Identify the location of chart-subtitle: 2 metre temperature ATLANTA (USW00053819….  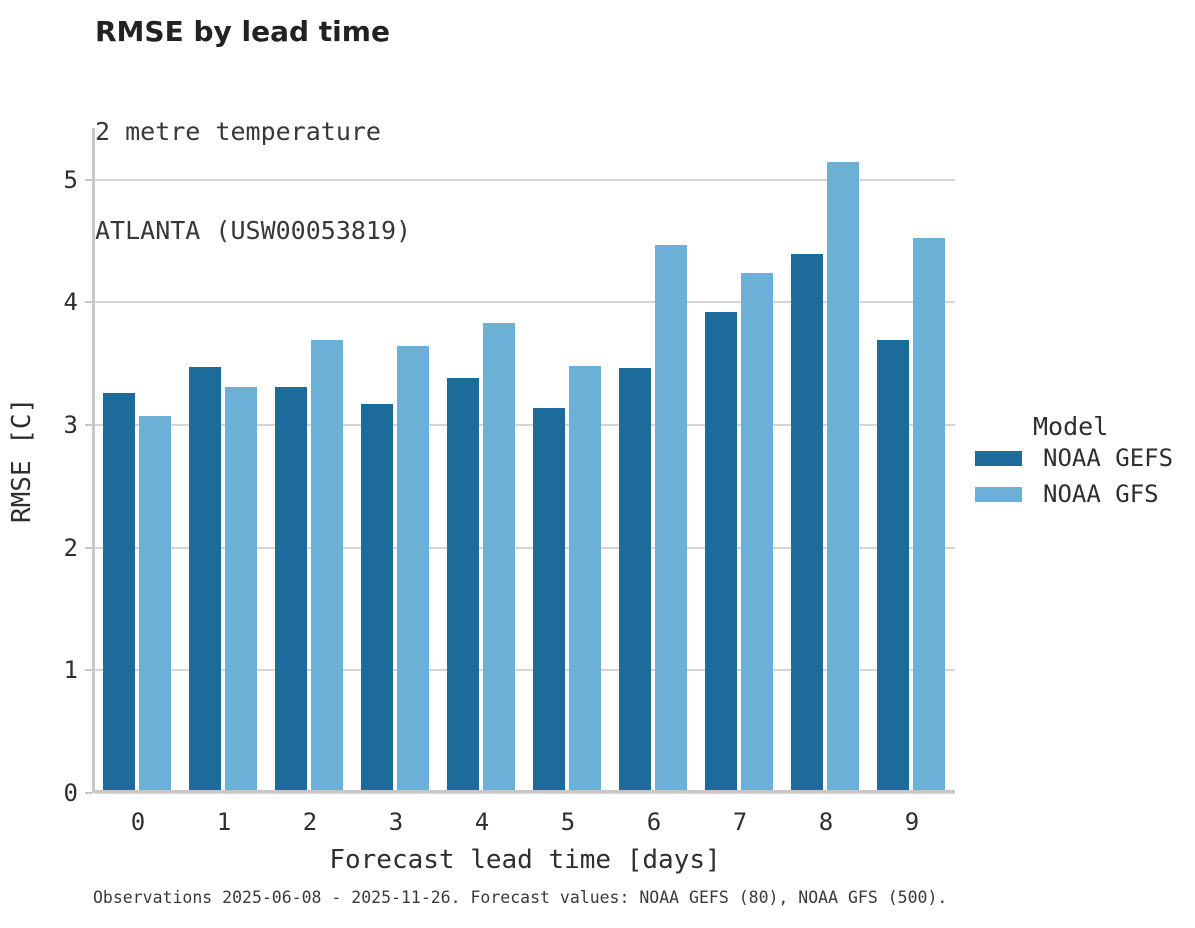
(253, 181).